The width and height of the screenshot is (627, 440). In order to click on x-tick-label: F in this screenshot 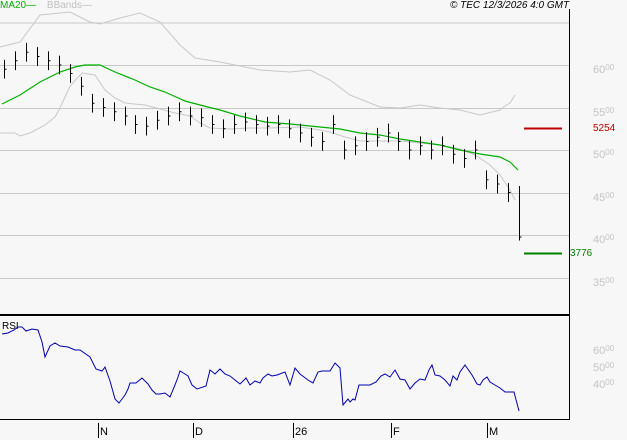, I will do `click(396, 432)`.